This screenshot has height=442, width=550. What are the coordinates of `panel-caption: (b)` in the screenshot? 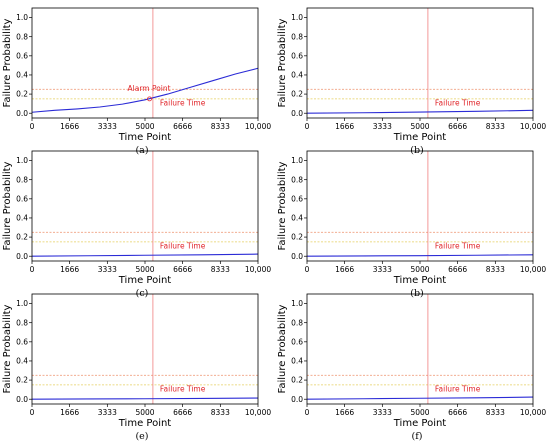 It's located at (417, 293).